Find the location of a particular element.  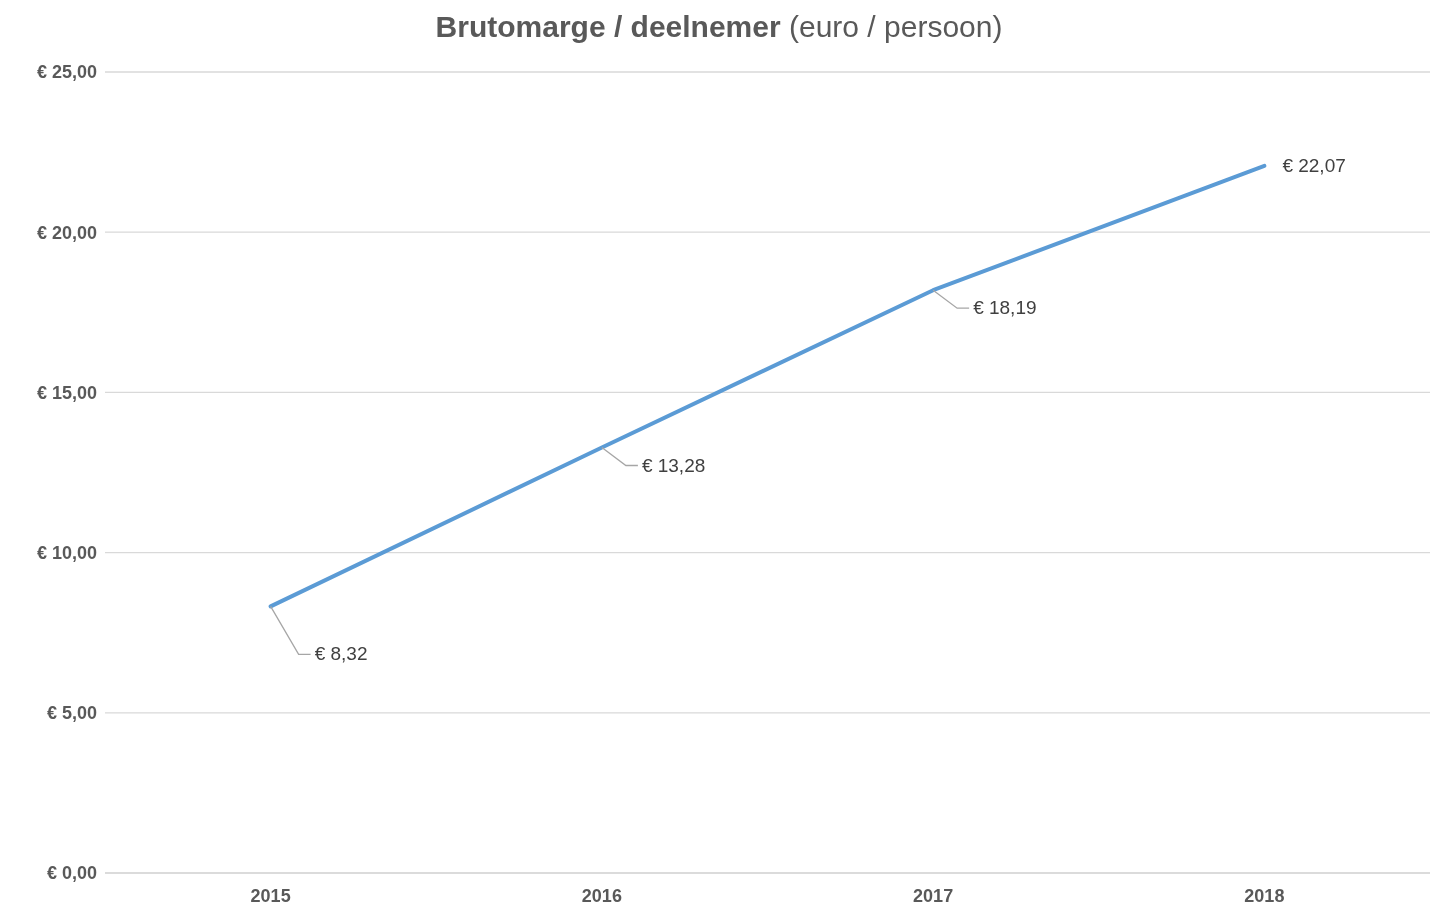

x-tick-label: 2018 is located at coordinates (1264, 895).